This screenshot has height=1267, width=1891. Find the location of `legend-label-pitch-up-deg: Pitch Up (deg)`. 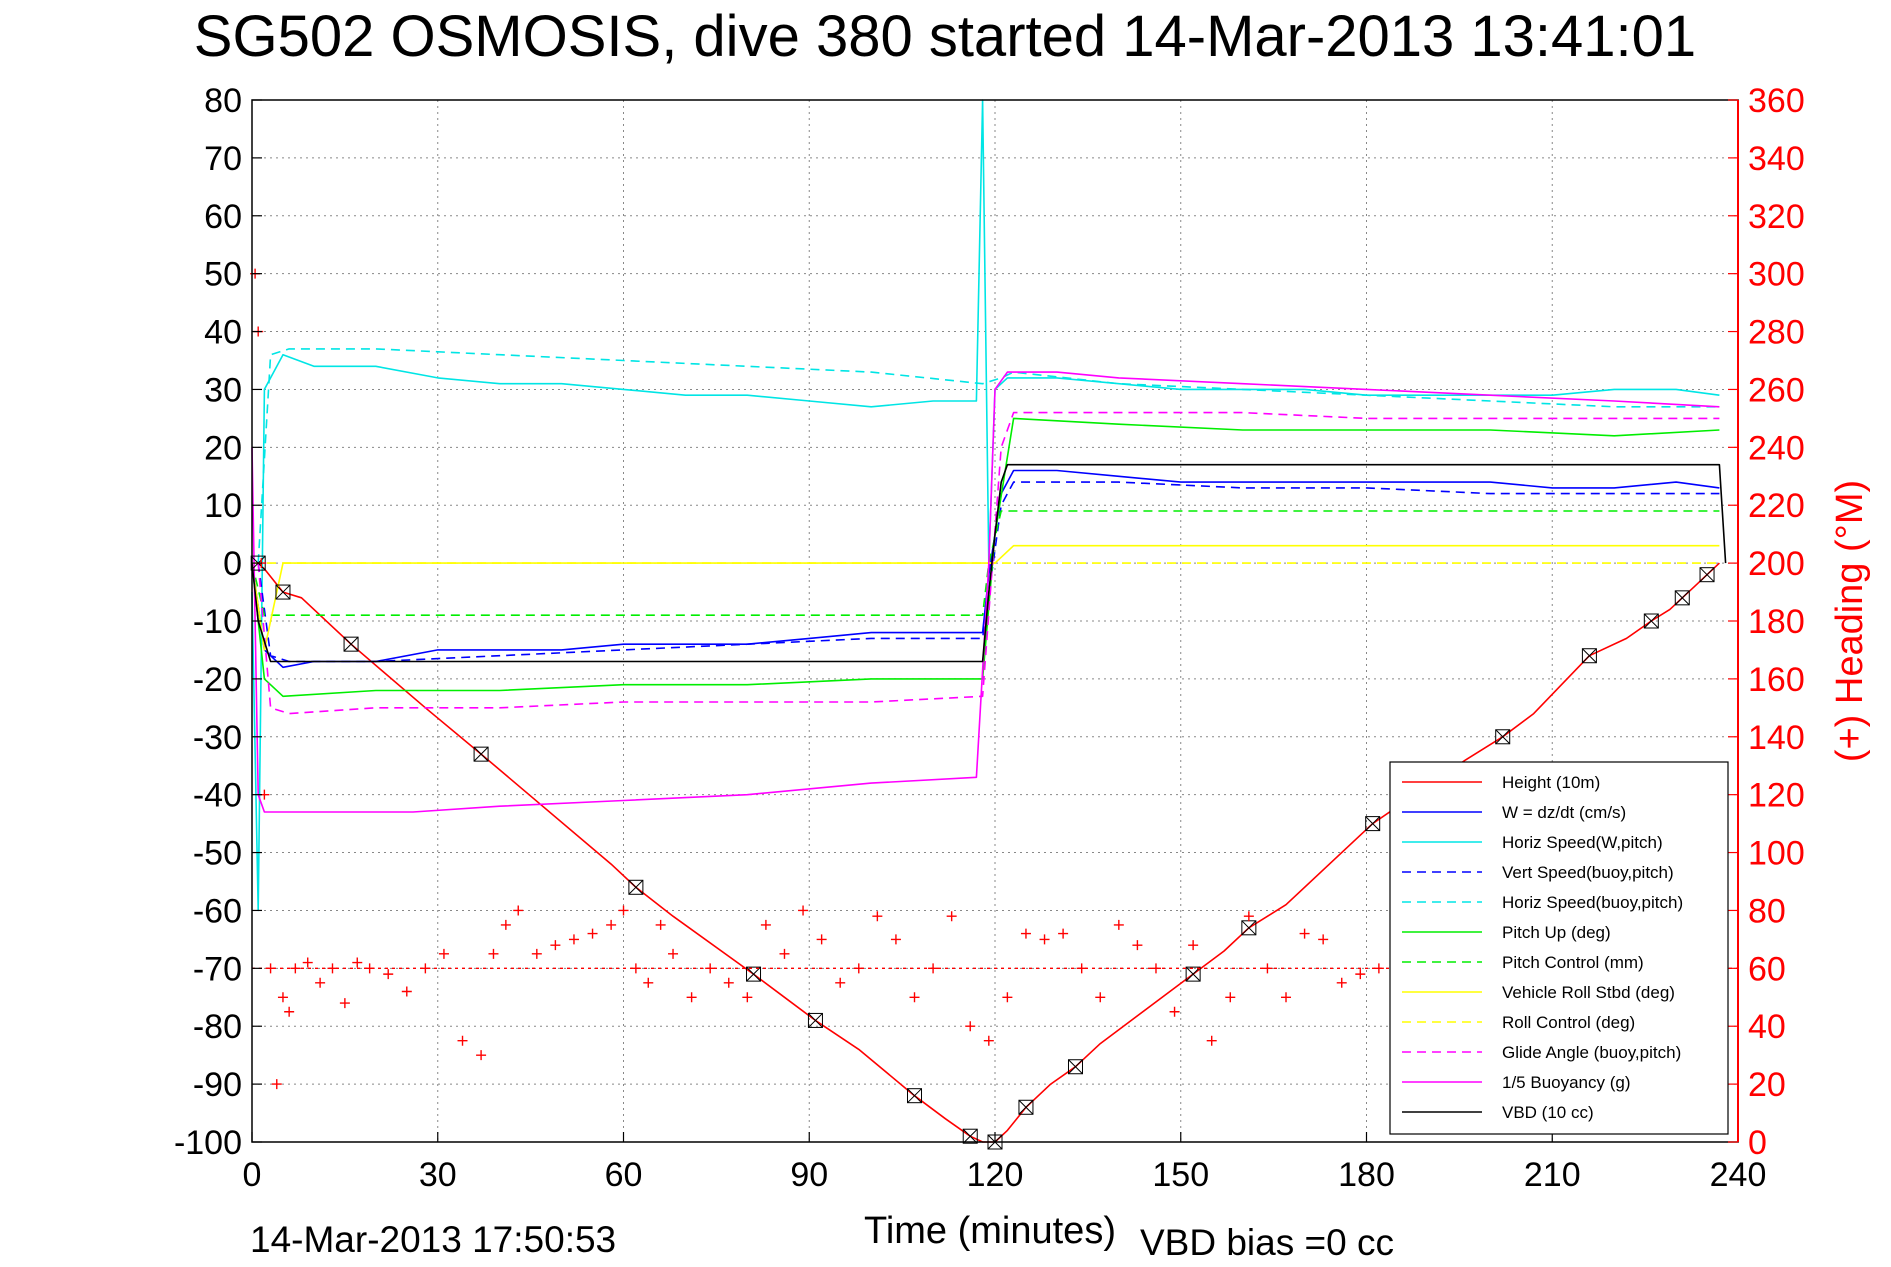

legend-label-pitch-up-deg: Pitch Up (deg) is located at coordinates (1556, 932).